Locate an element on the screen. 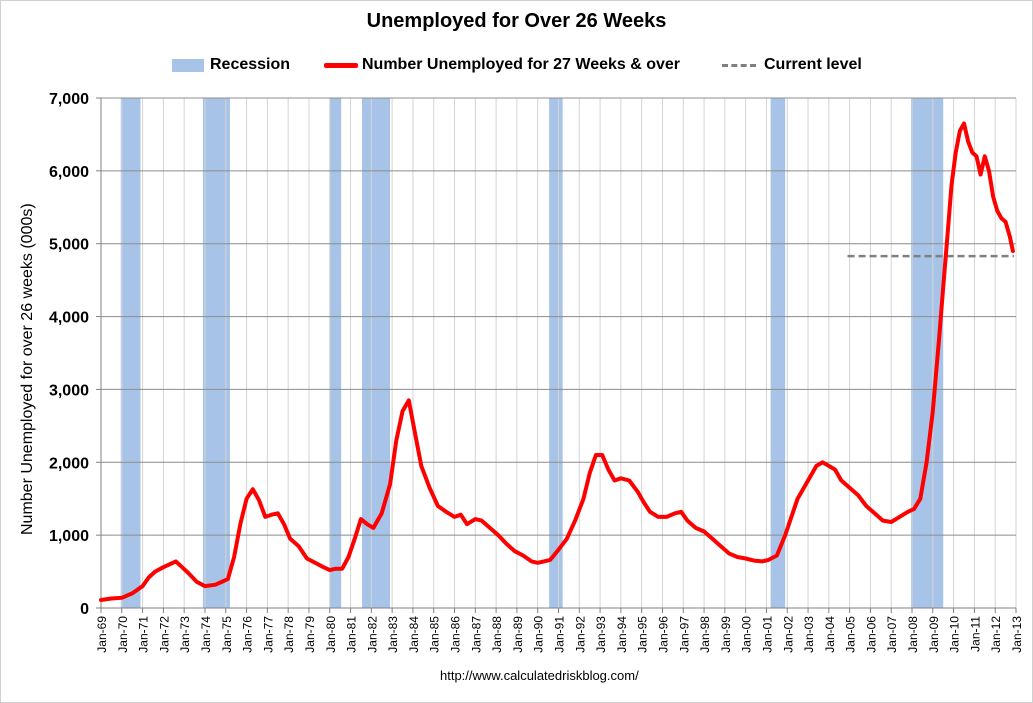  x-tick-label-37: Jan-06 is located at coordinates (871, 634).